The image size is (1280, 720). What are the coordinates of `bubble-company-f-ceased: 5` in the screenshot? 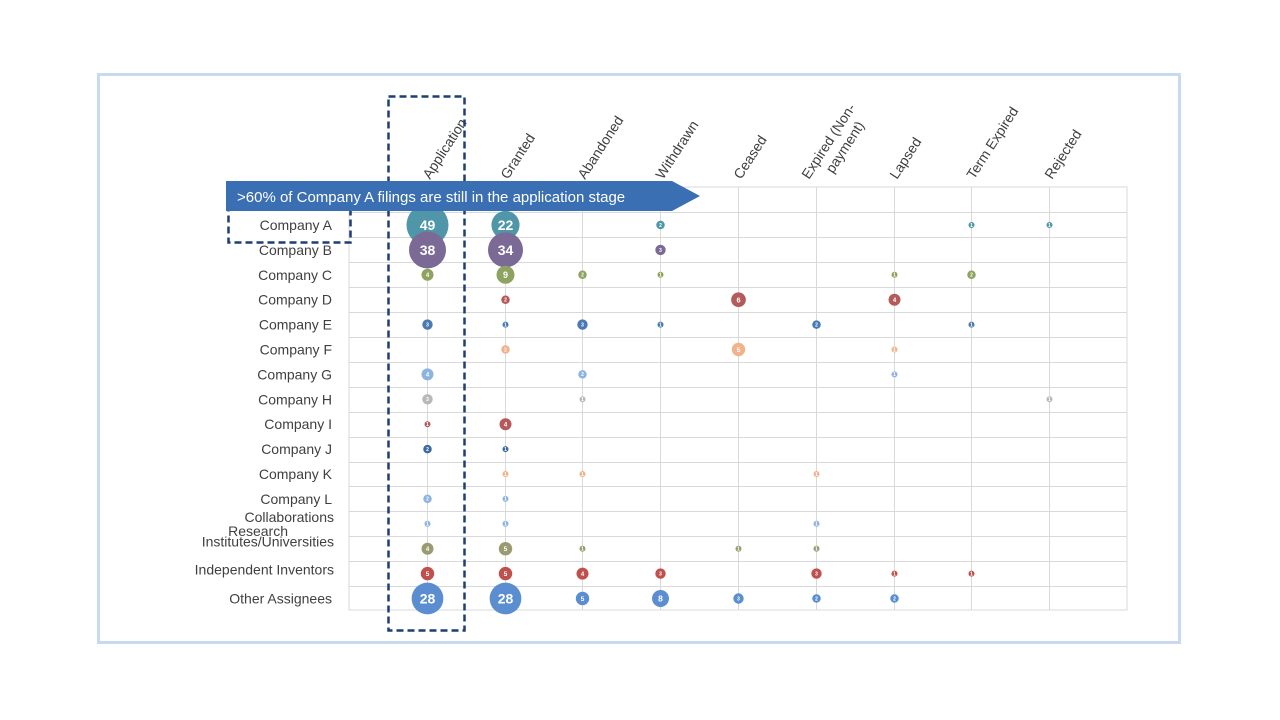 It's located at (738, 349).